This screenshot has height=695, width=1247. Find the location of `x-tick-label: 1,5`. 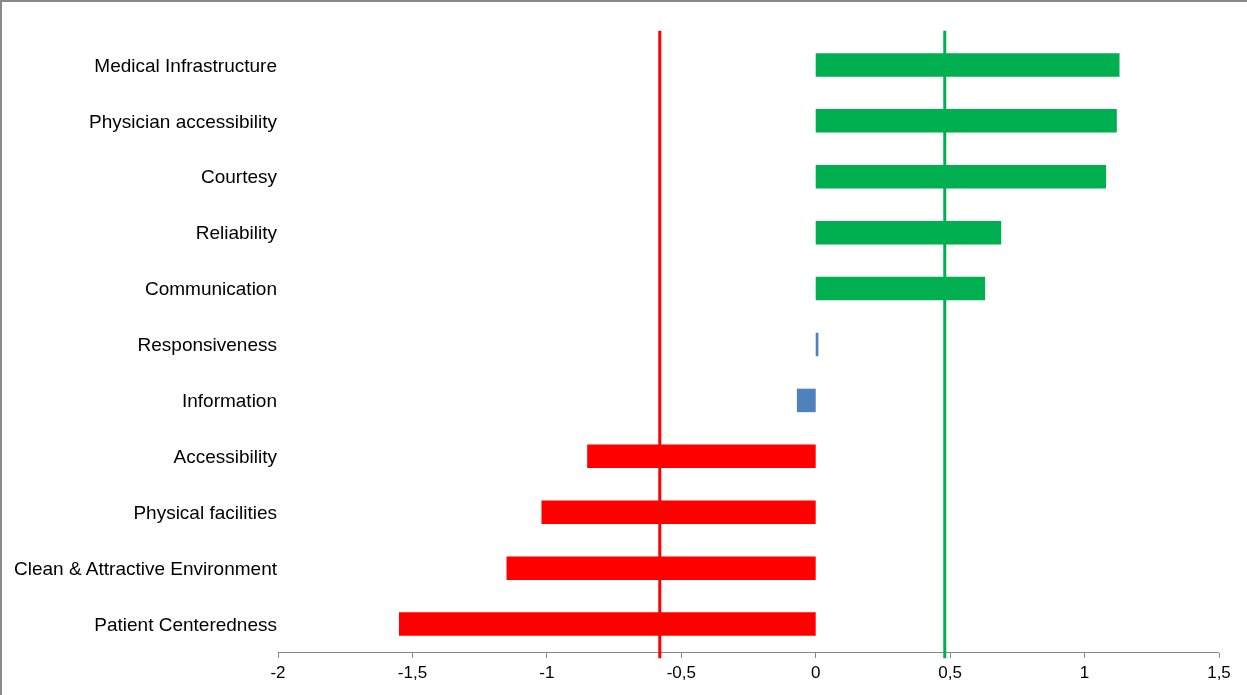

x-tick-label: 1,5 is located at coordinates (1219, 673).